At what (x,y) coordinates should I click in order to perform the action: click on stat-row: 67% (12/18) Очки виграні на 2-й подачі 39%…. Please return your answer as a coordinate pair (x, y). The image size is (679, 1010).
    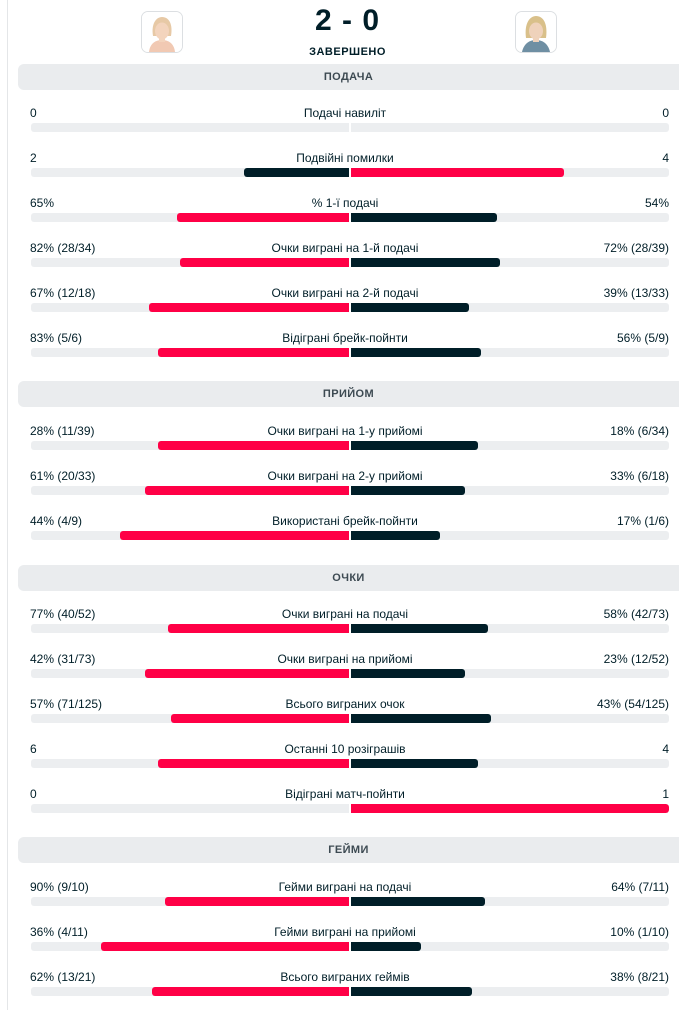
    Looking at the image, I should click on (339, 300).